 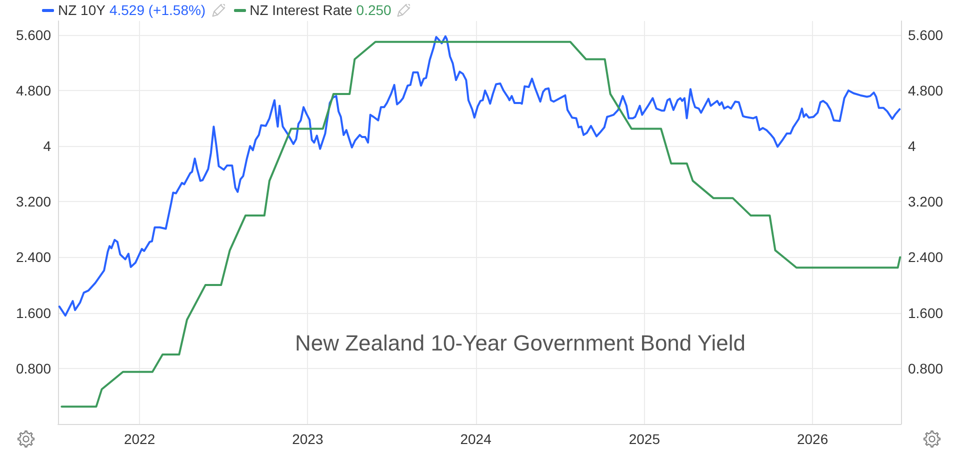 What do you see at coordinates (157, 10) in the screenshot?
I see `text: 4.529 (+1.58%)` at bounding box center [157, 10].